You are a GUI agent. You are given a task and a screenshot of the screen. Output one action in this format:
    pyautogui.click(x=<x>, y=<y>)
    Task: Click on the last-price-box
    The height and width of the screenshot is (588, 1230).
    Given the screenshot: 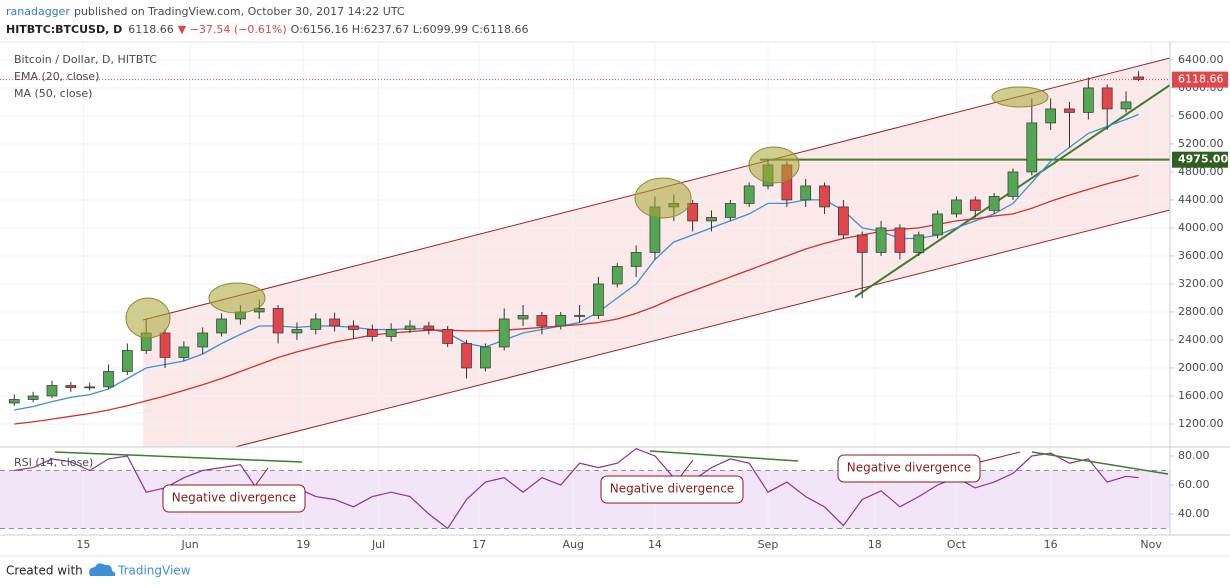 What is the action you would take?
    pyautogui.click(x=1200, y=79)
    